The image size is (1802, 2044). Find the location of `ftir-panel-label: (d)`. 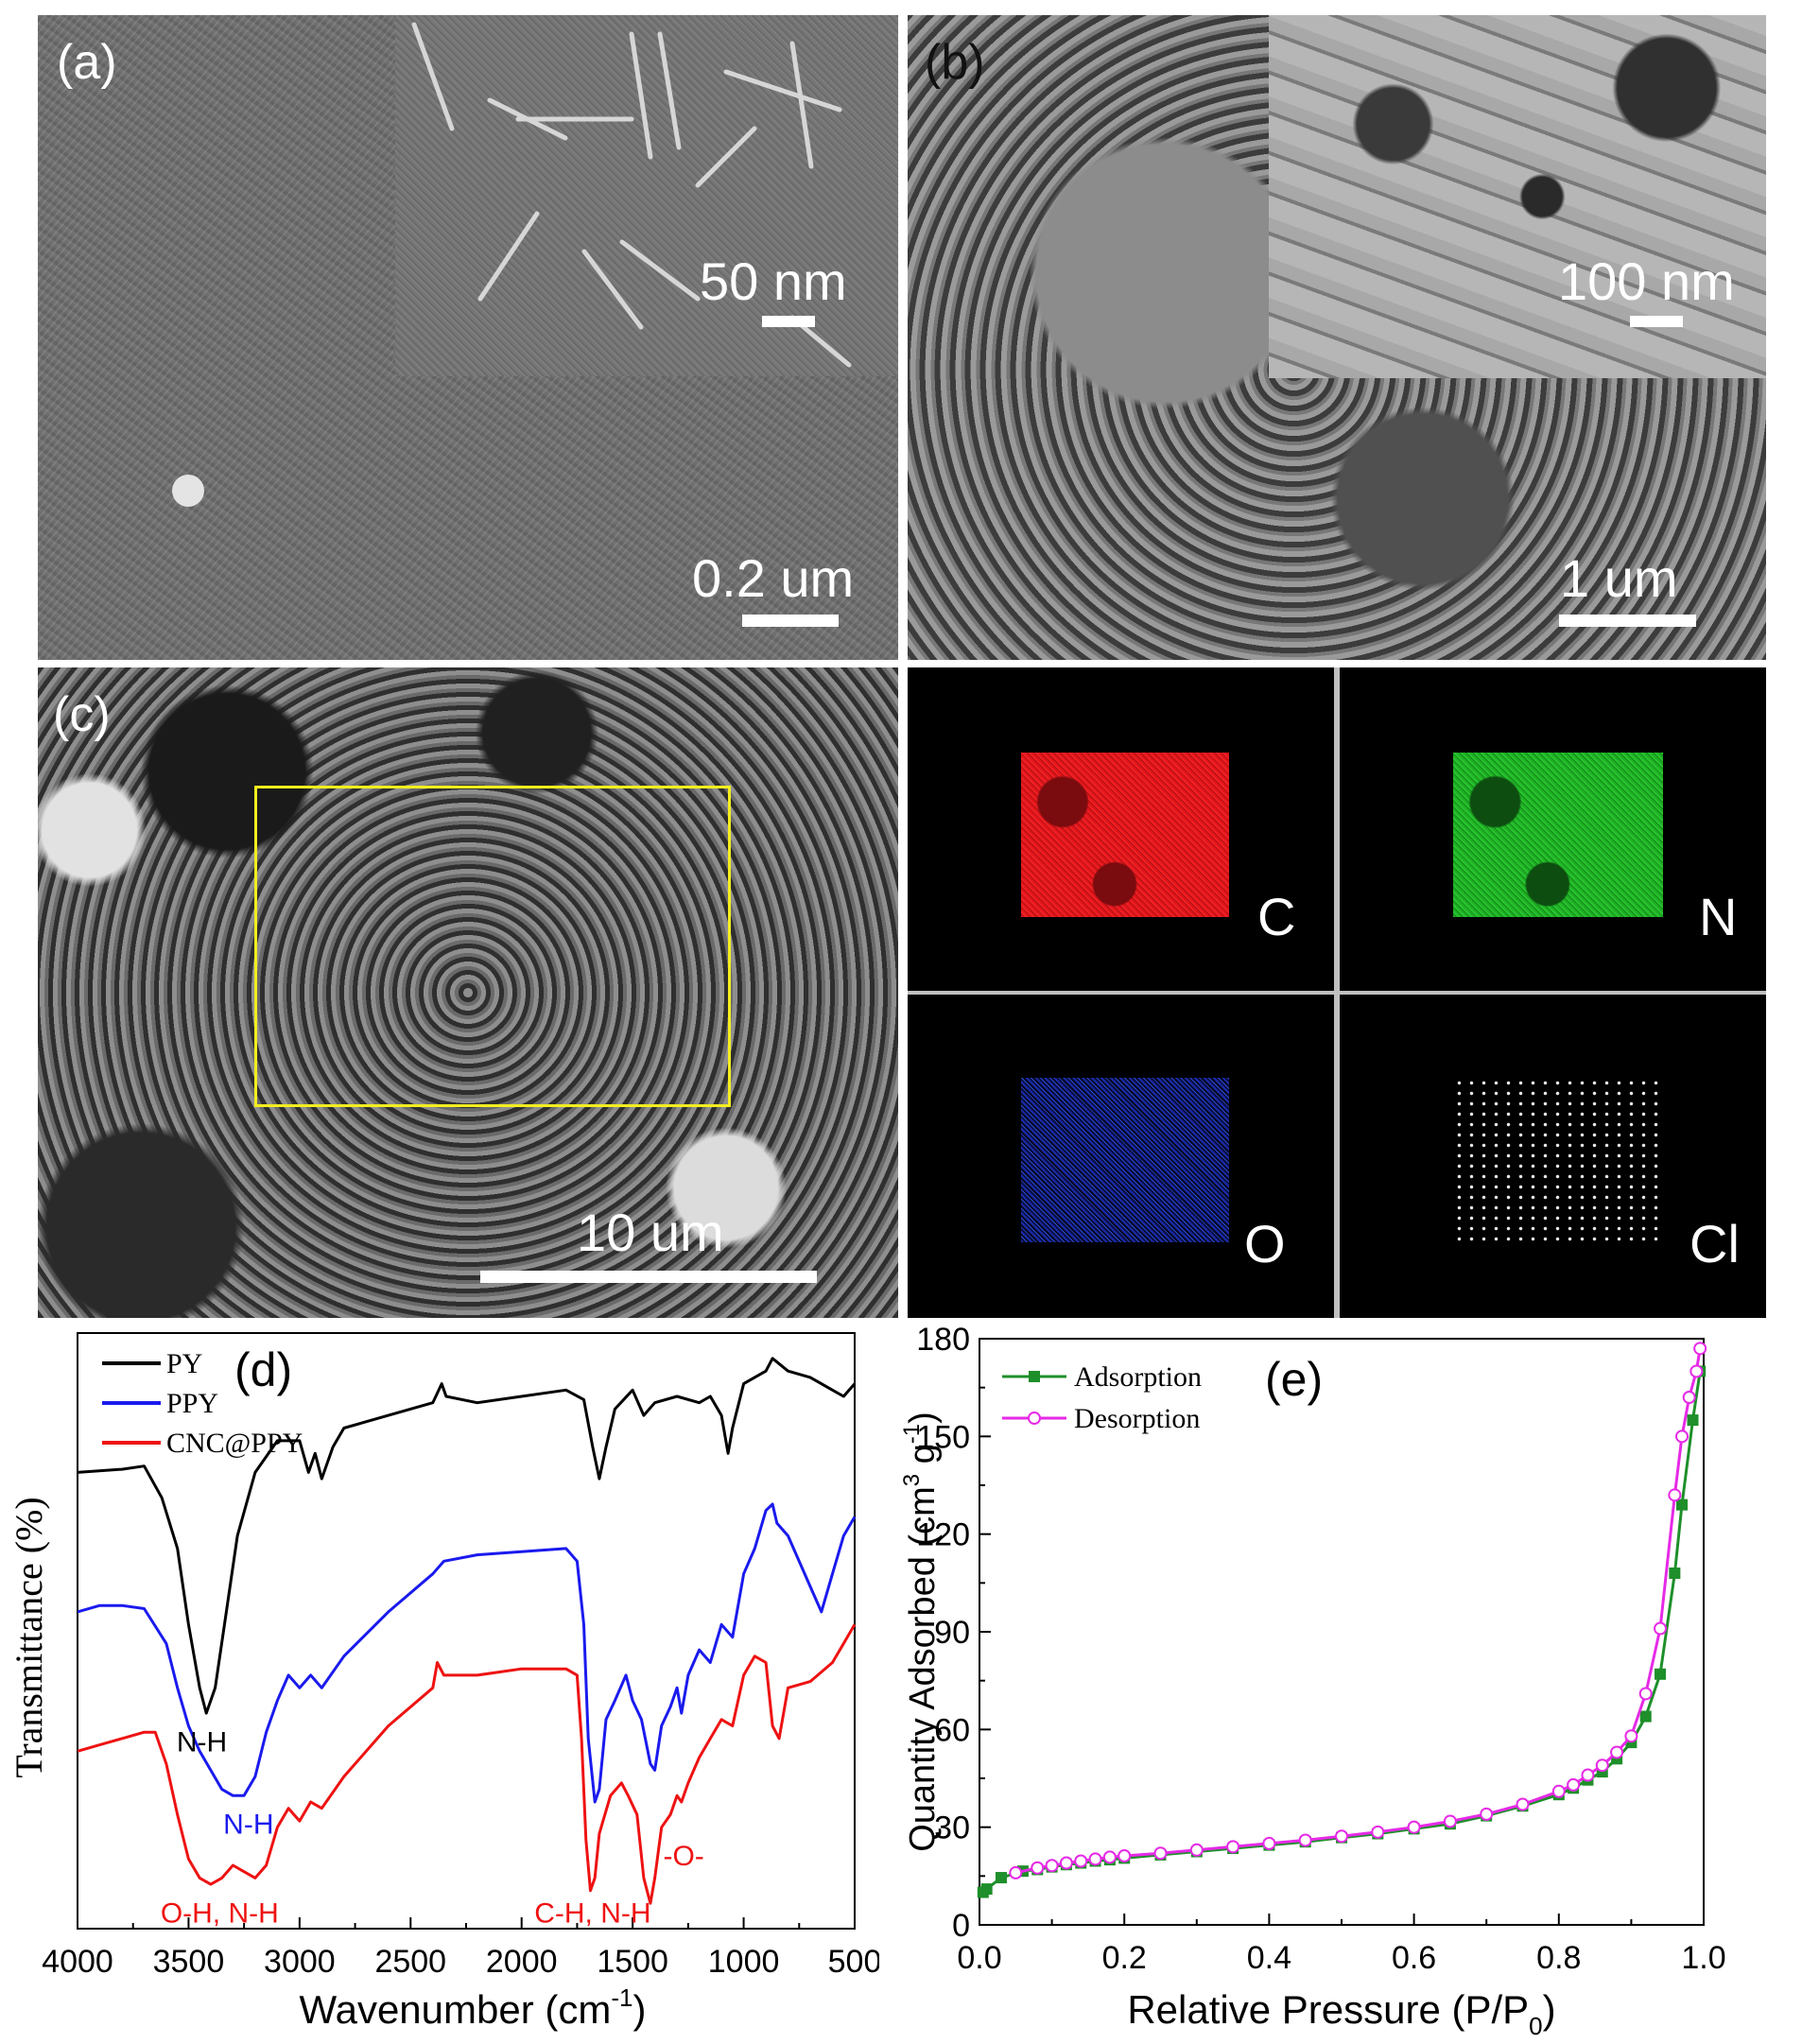

ftir-panel-label: (d) is located at coordinates (263, 1369).